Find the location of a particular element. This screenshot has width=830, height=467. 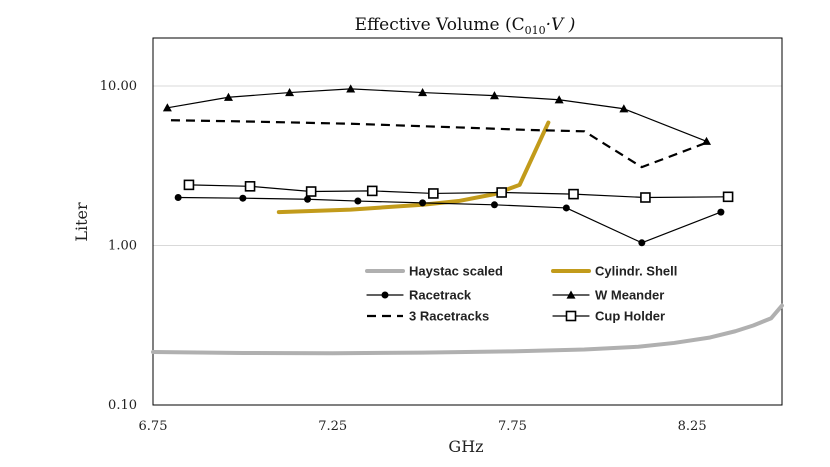

series-line-haystac-scaled is located at coordinates (467, 329).